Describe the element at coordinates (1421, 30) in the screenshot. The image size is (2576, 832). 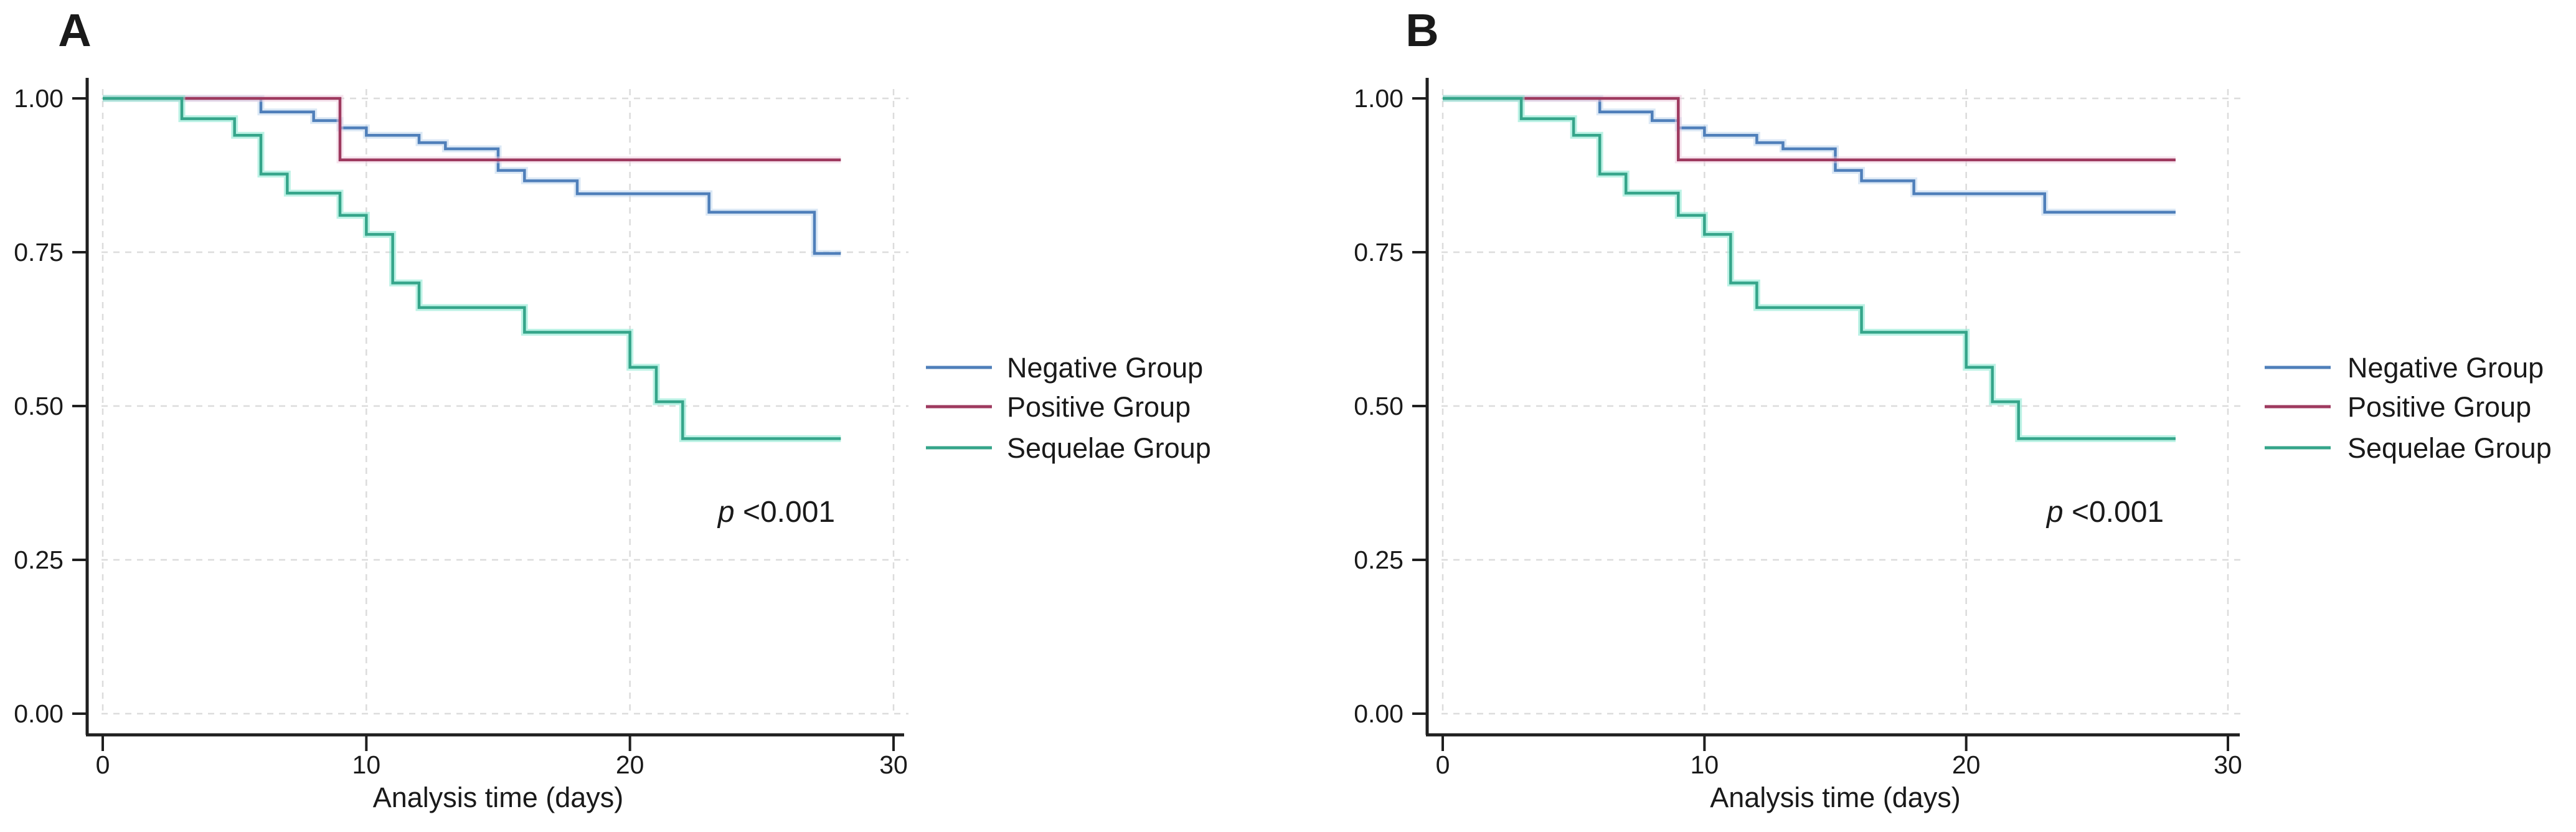
I see `panel-label-b: B` at that location.